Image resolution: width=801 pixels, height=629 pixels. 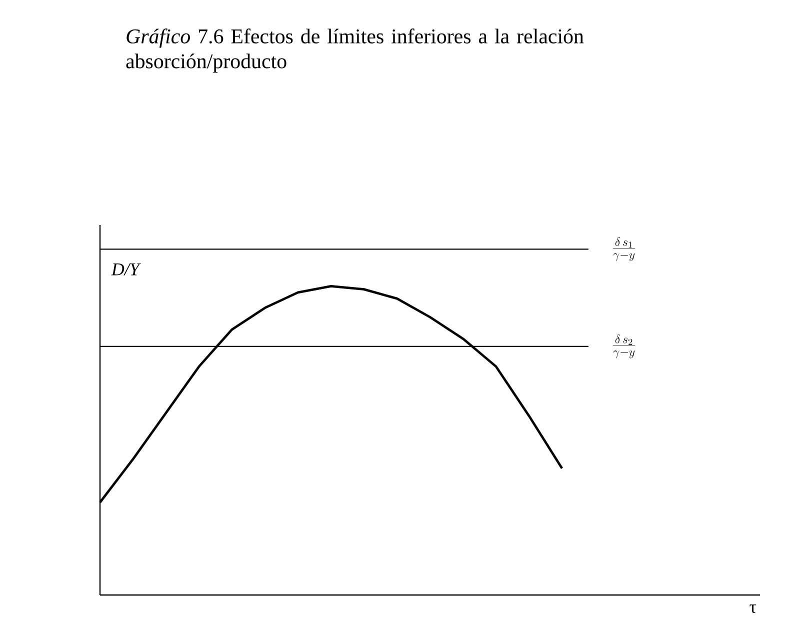 What do you see at coordinates (355, 50) in the screenshot?
I see `chart-title: Gráfico 7.6 Efectos de límites inferiores a la relación absorción/producto` at bounding box center [355, 50].